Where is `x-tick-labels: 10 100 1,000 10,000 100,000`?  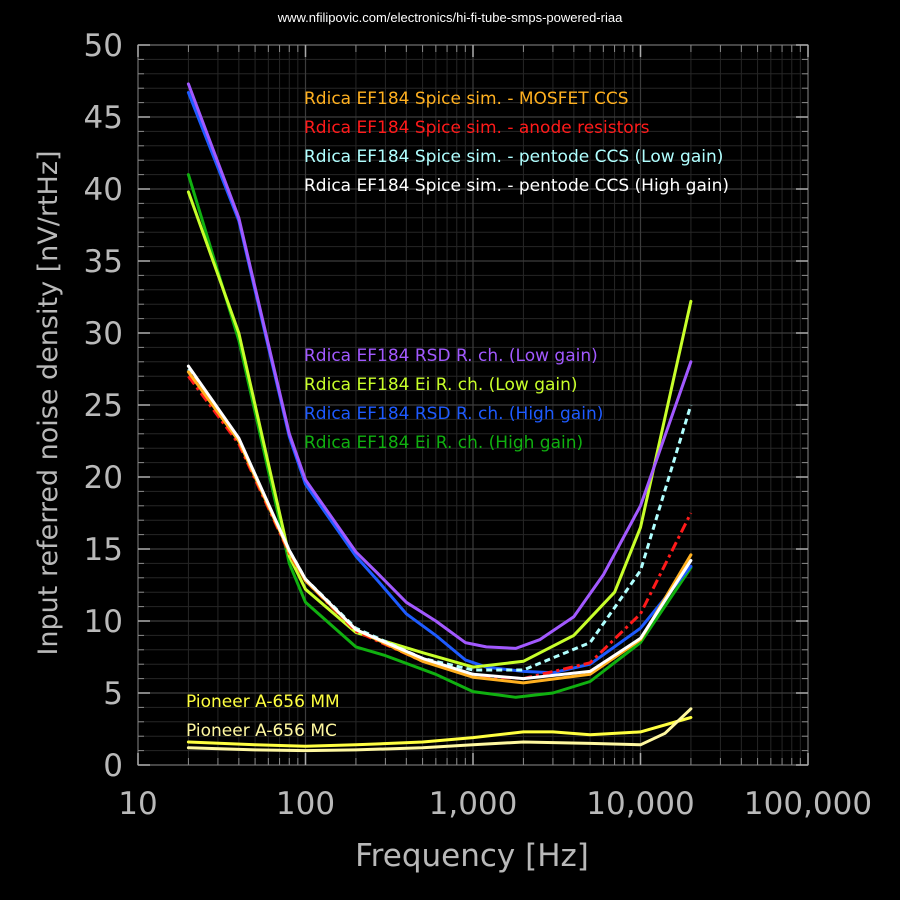
x-tick-labels: 10 100 1,000 10,000 100,000 is located at coordinates (495, 804).